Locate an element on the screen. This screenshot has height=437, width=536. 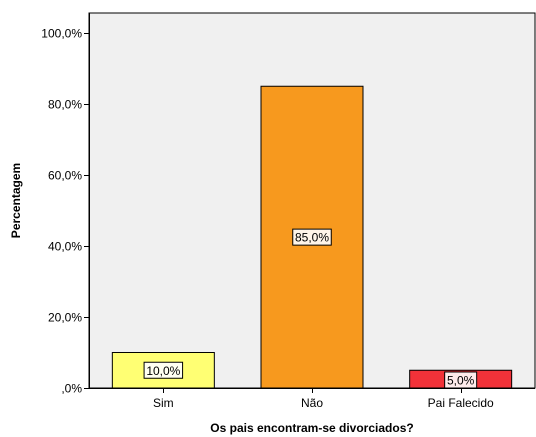
y-tick-label: ,0% is located at coordinates (71, 389).